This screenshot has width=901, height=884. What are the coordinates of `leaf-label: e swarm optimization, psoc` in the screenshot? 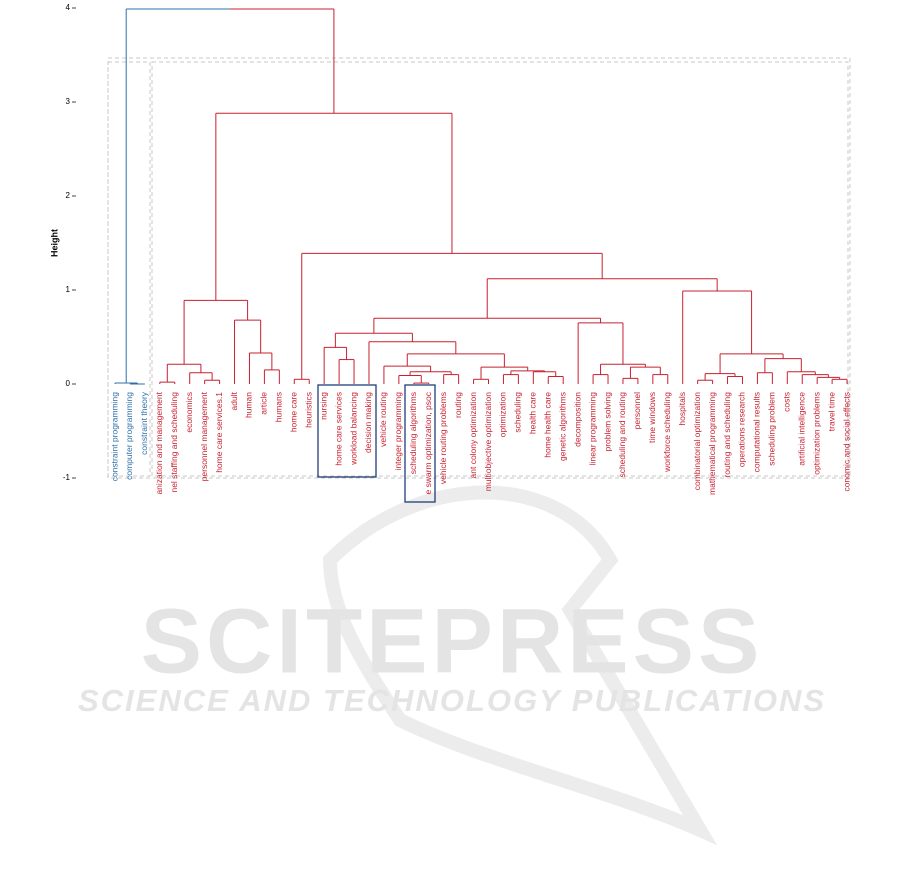 It's located at (428, 442).